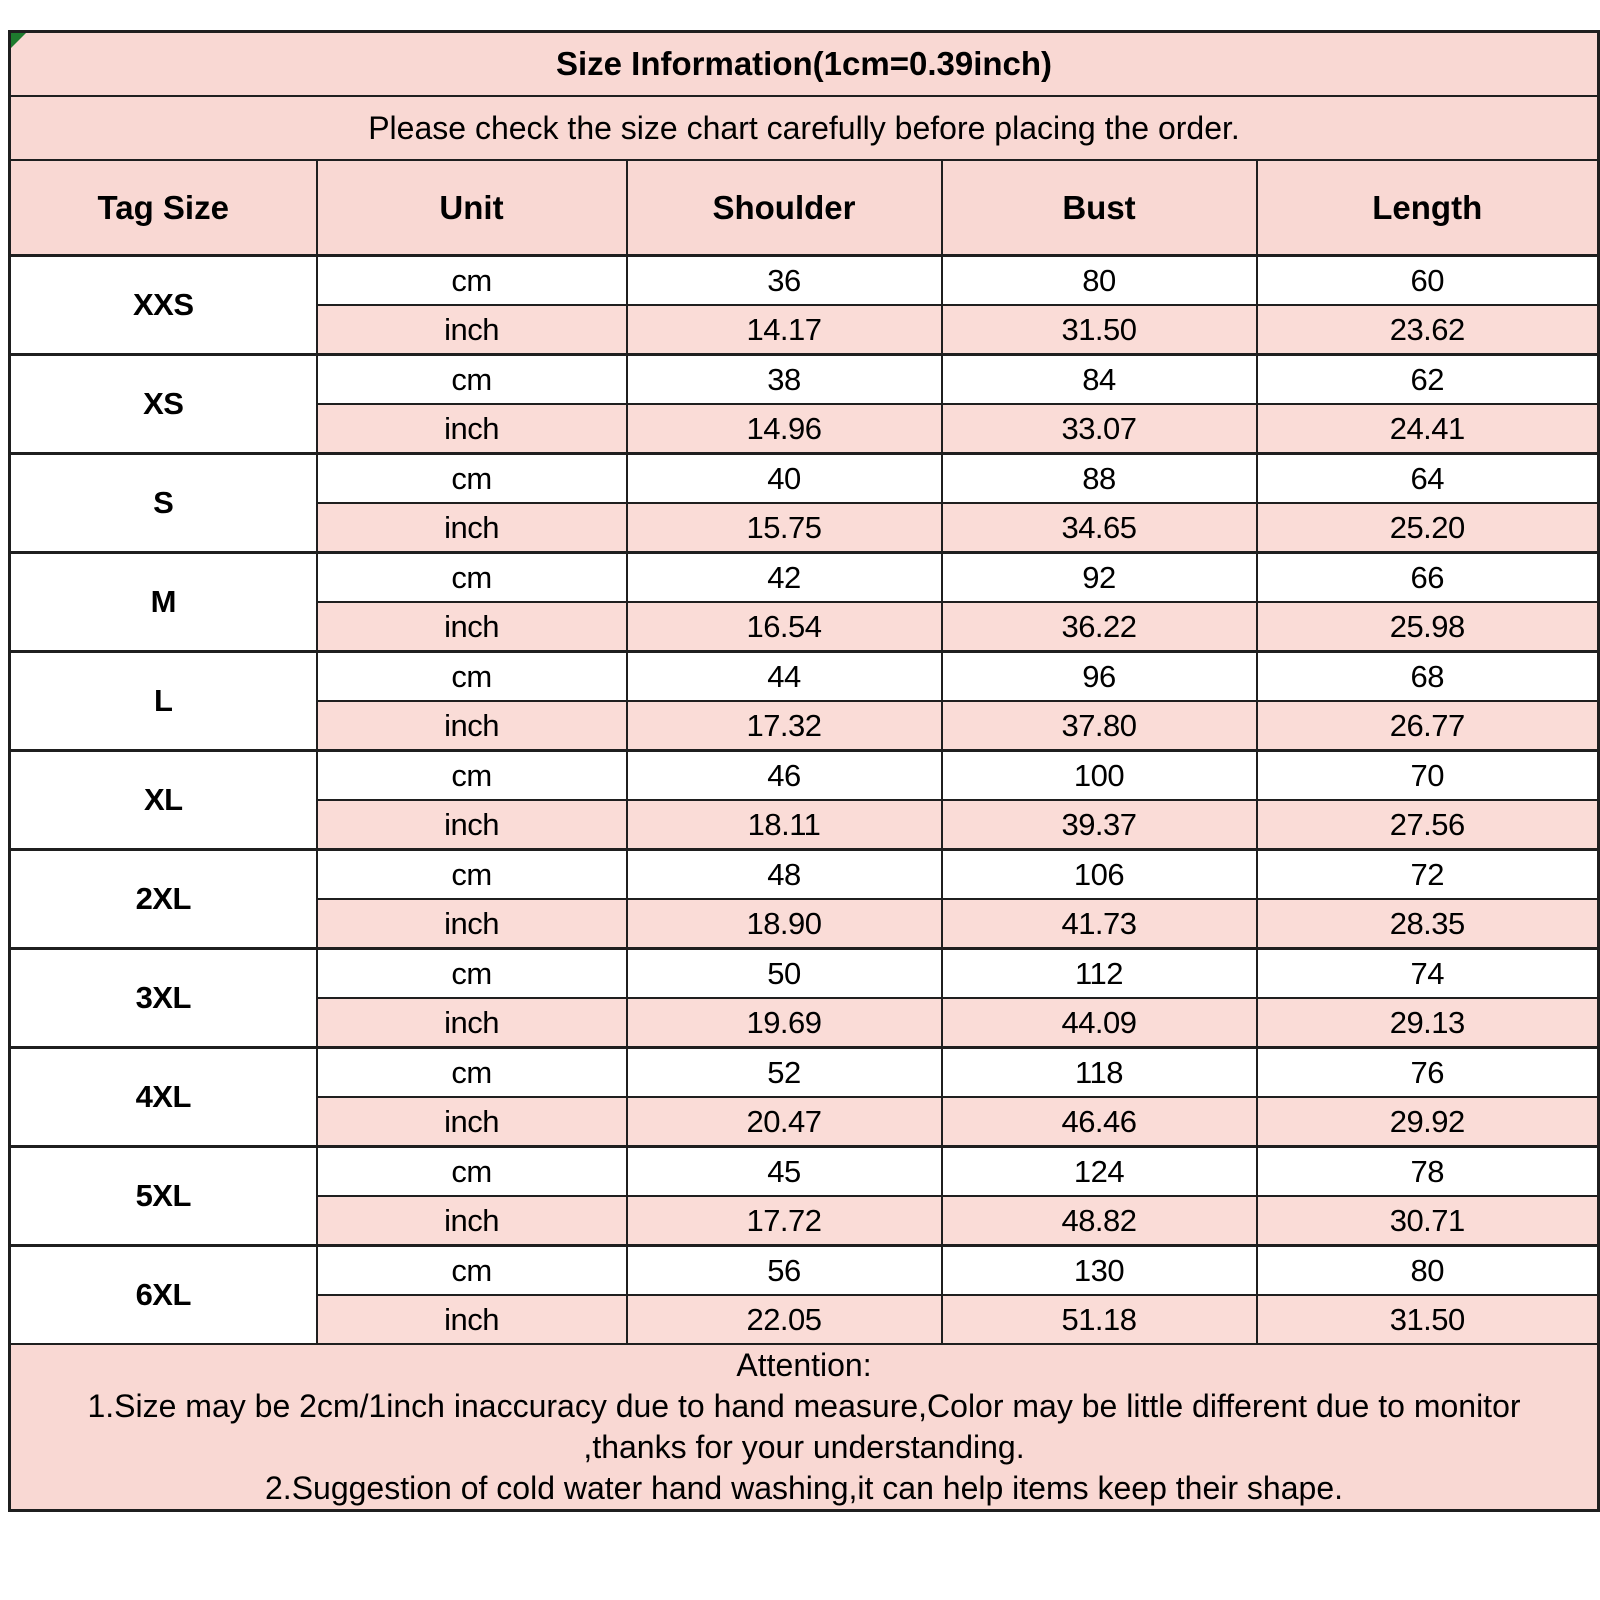  I want to click on bust-inch-value: 48.82, so click(1099, 1221).